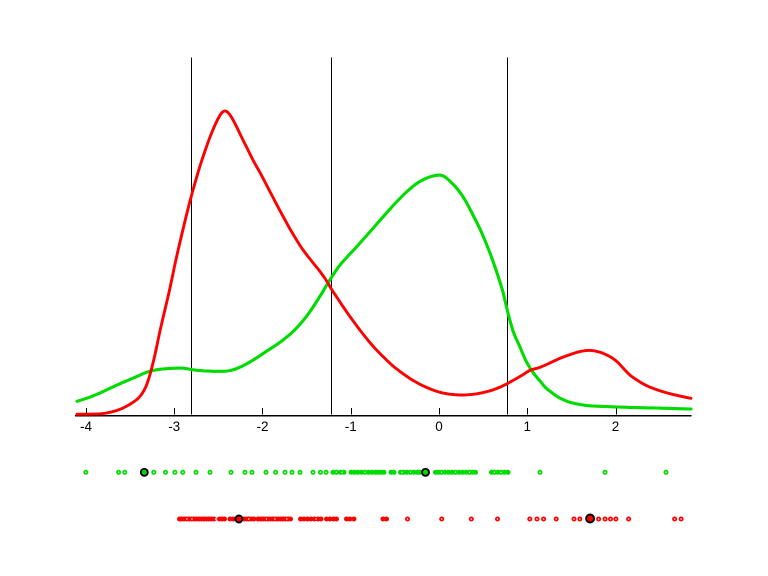 The height and width of the screenshot is (576, 768). I want to click on svg-text: -3, so click(174, 426).